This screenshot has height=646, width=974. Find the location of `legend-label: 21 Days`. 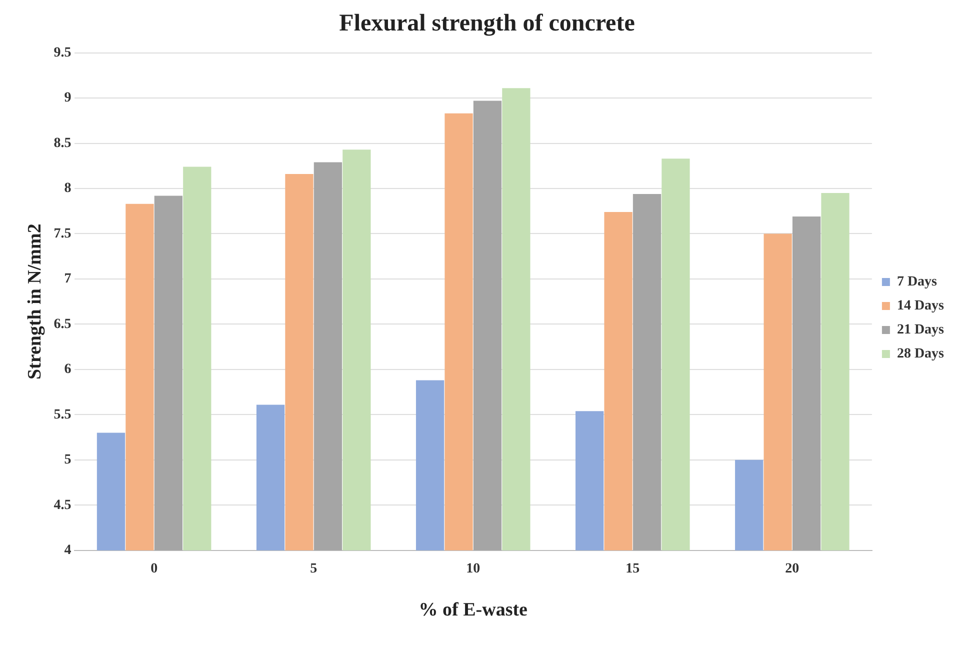

legend-label: 21 Days is located at coordinates (920, 330).